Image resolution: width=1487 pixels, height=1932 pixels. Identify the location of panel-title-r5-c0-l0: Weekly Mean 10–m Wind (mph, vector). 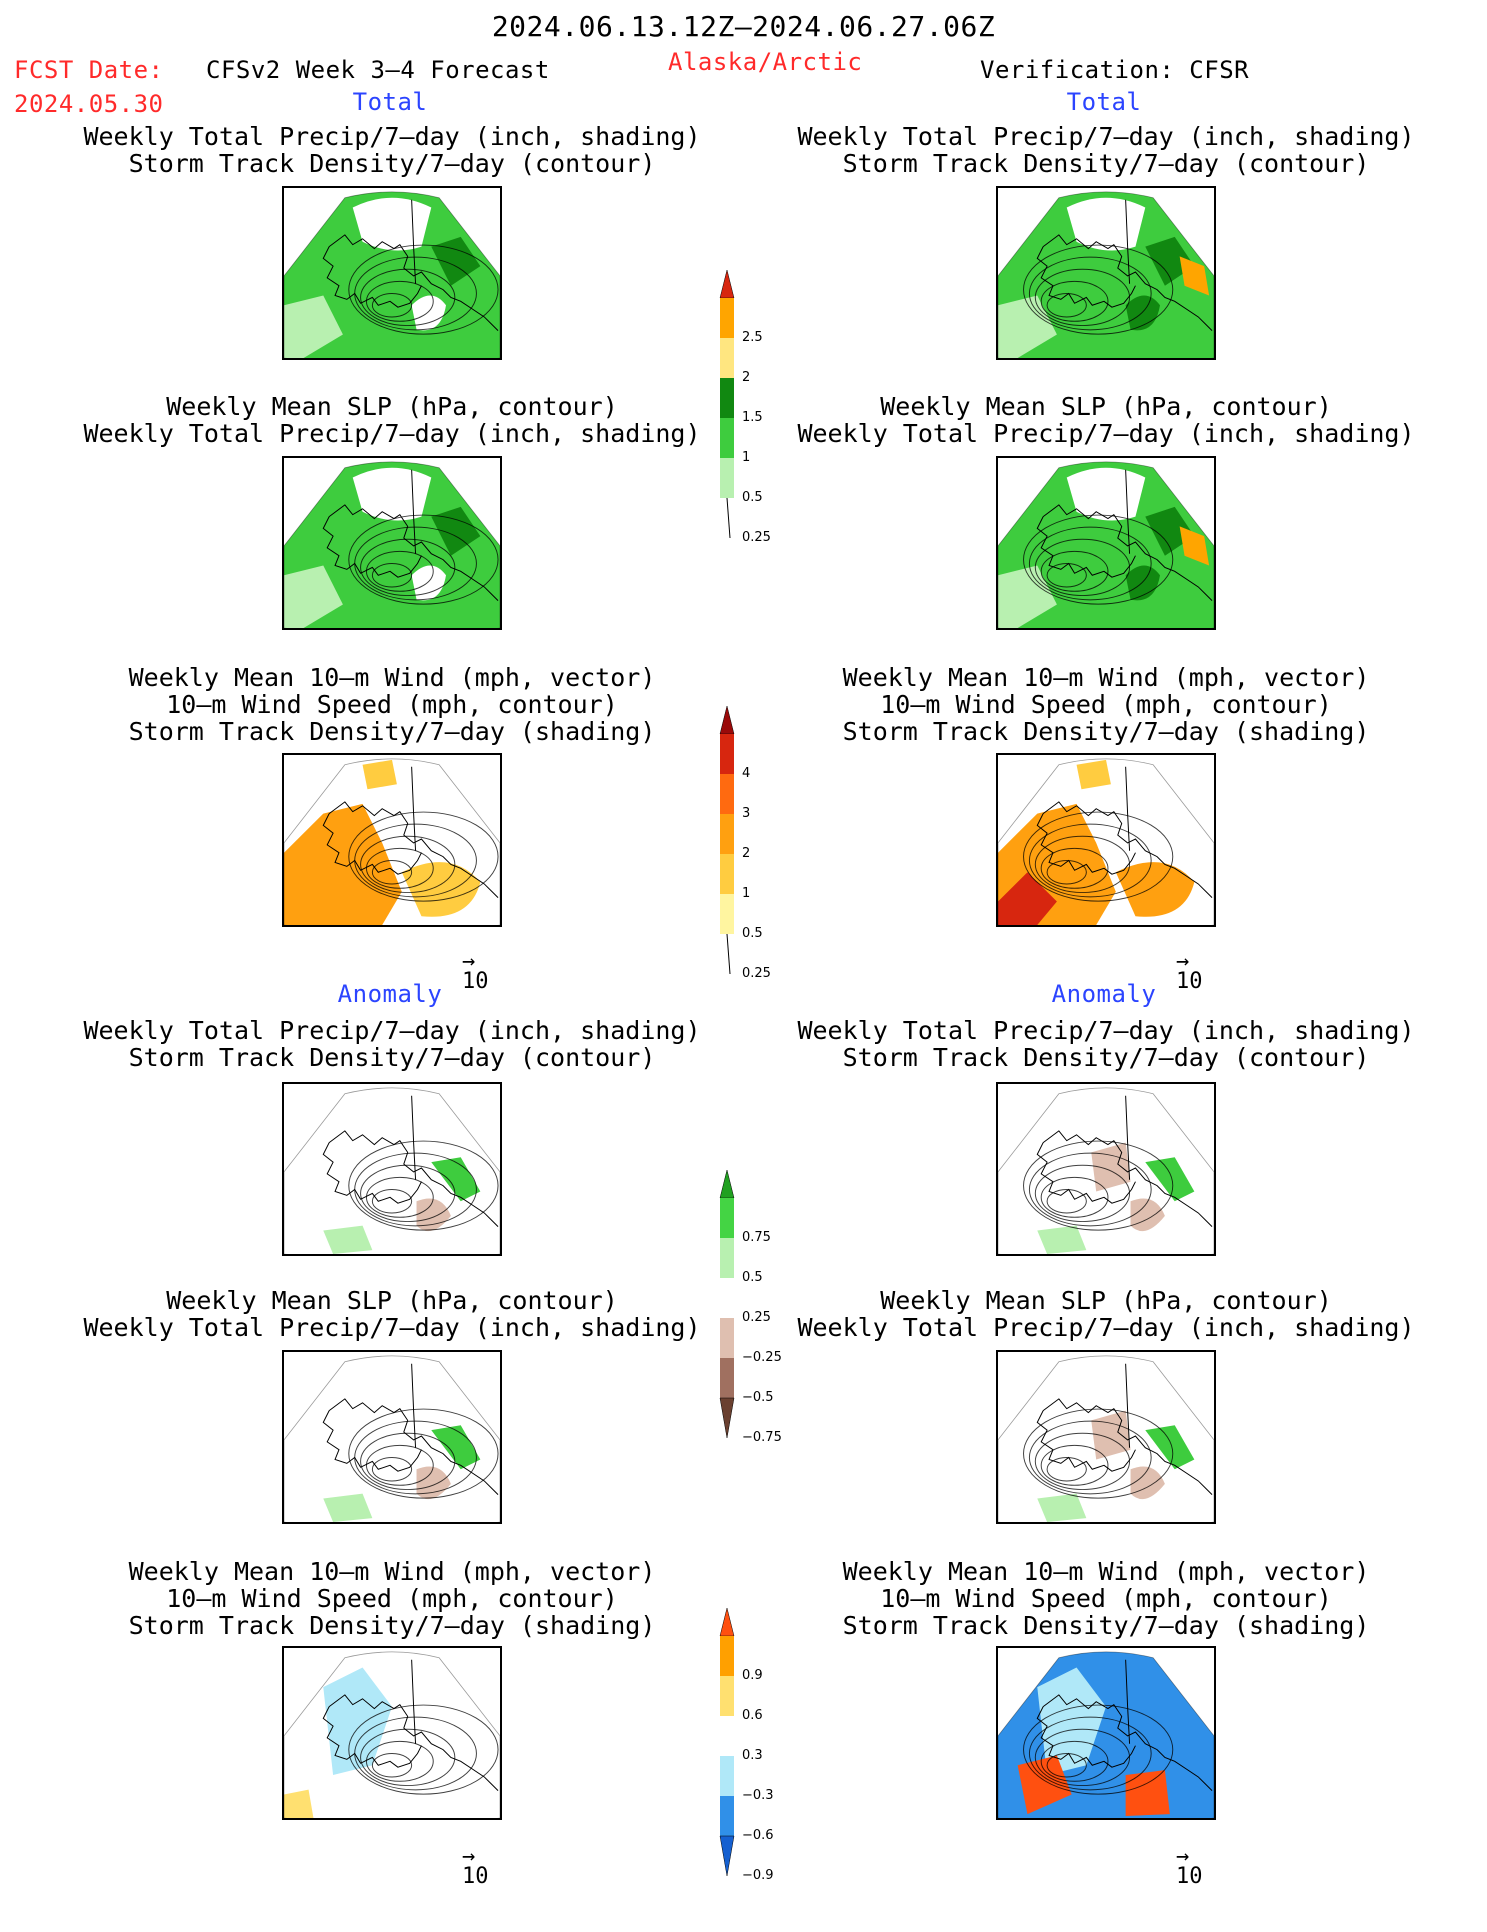
(392, 1571).